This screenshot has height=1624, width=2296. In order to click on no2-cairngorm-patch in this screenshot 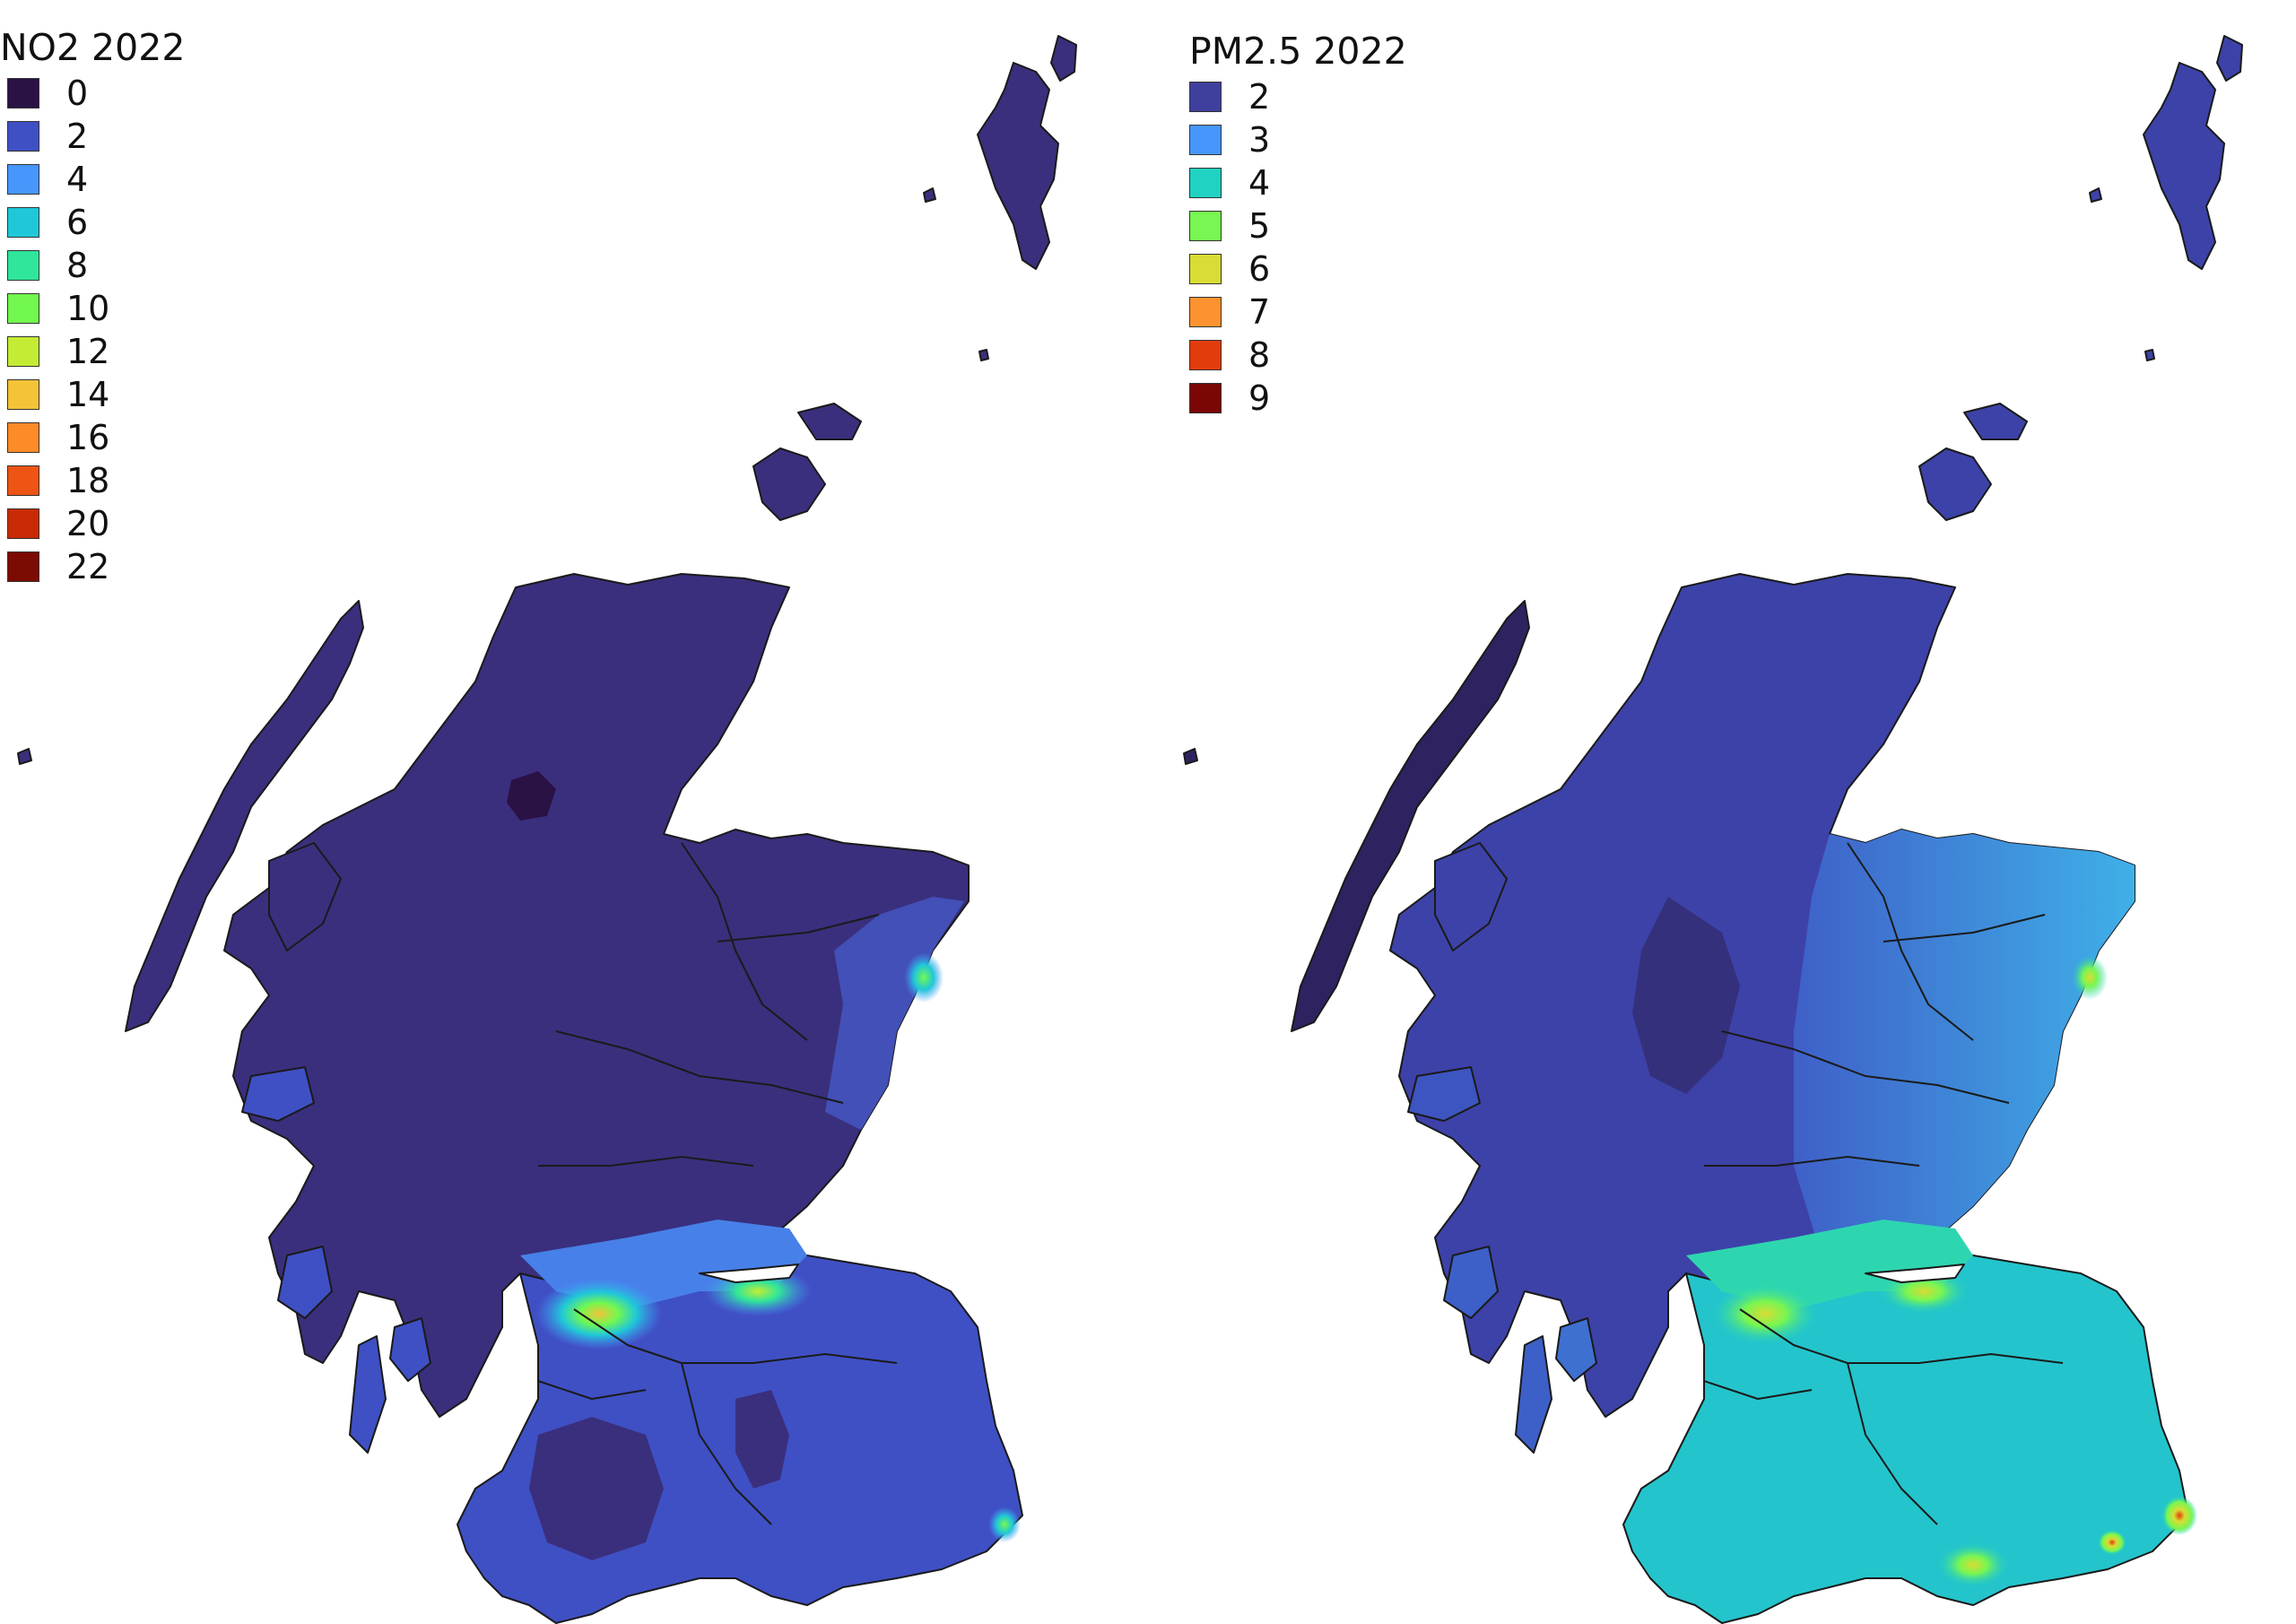, I will do `click(531, 796)`.